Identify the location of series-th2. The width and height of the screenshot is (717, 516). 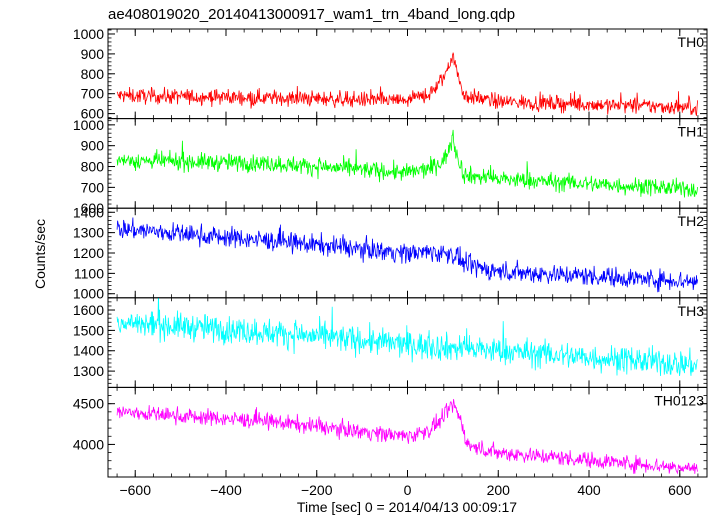
(407, 255).